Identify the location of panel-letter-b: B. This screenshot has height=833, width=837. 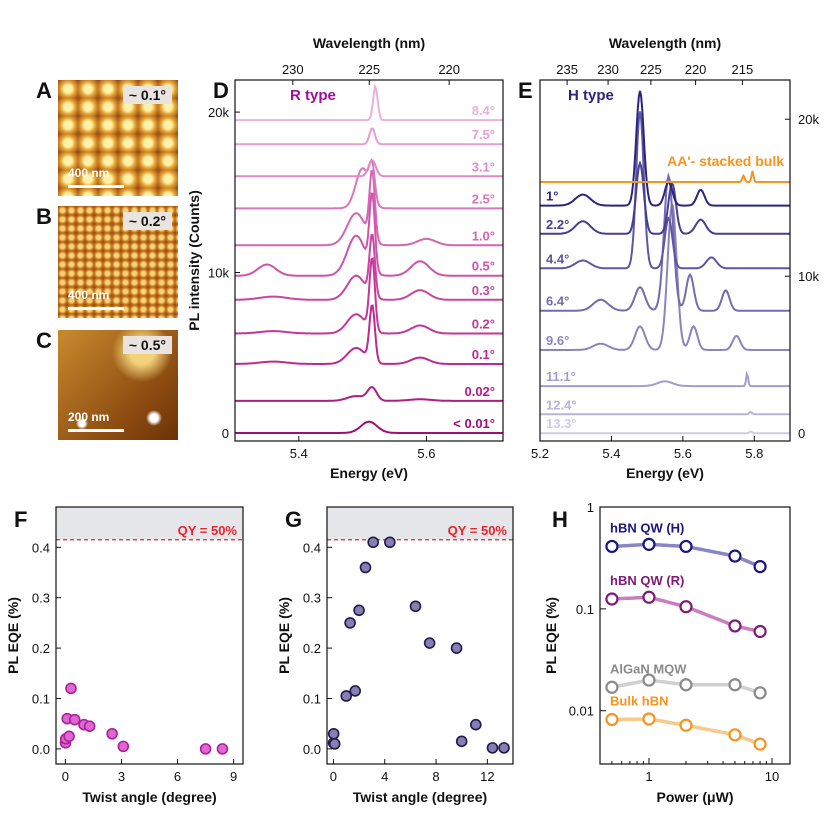
(44, 216).